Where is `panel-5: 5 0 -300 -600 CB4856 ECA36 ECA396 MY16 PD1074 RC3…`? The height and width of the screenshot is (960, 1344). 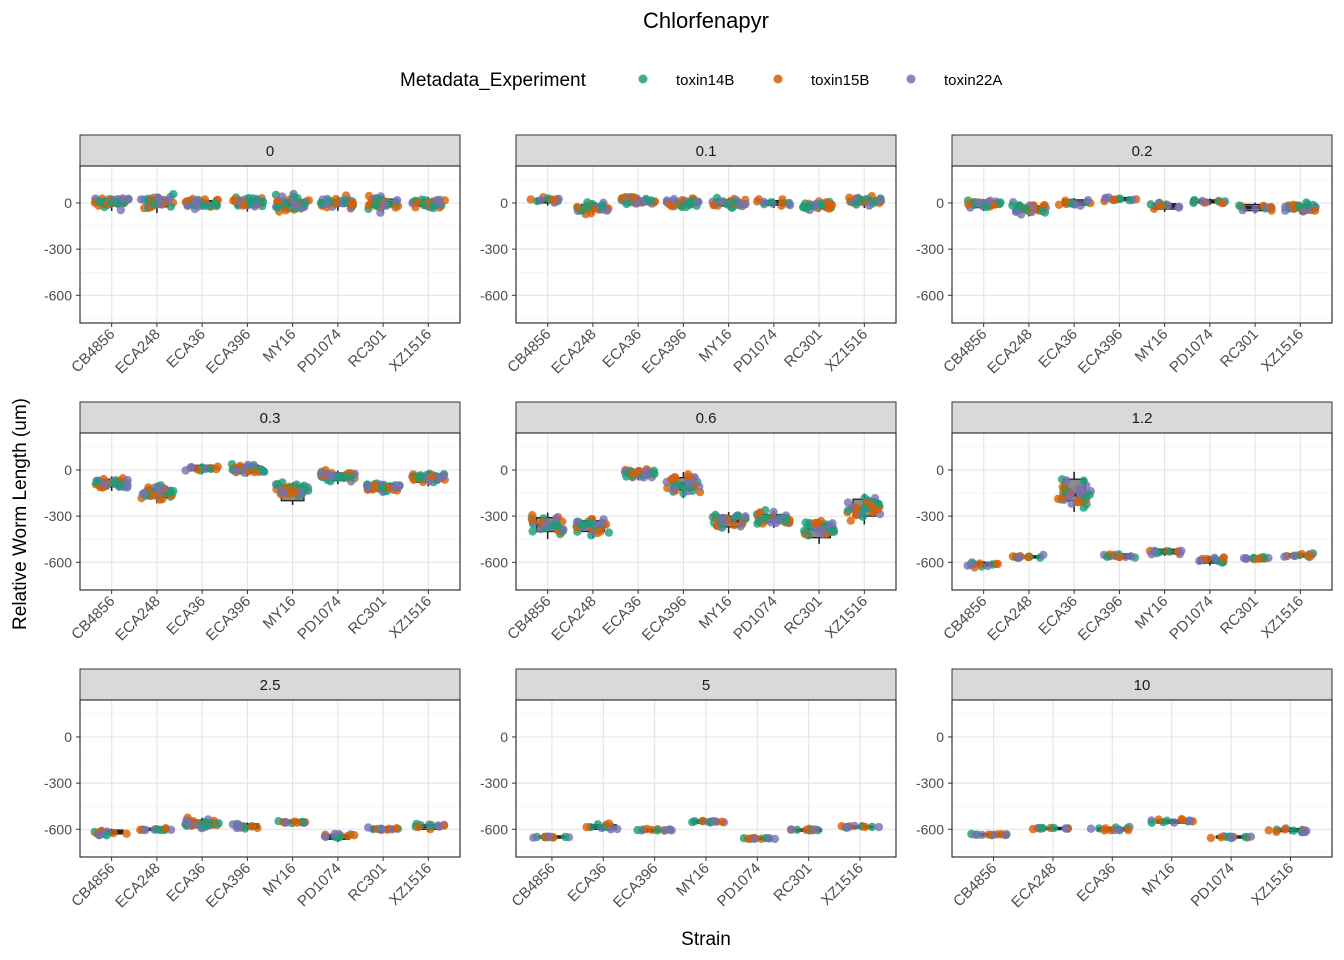
panel-5: 5 0 -300 -600 CB4856 ECA36 ECA396 MY16 PD1074 RC3… is located at coordinates (688, 789).